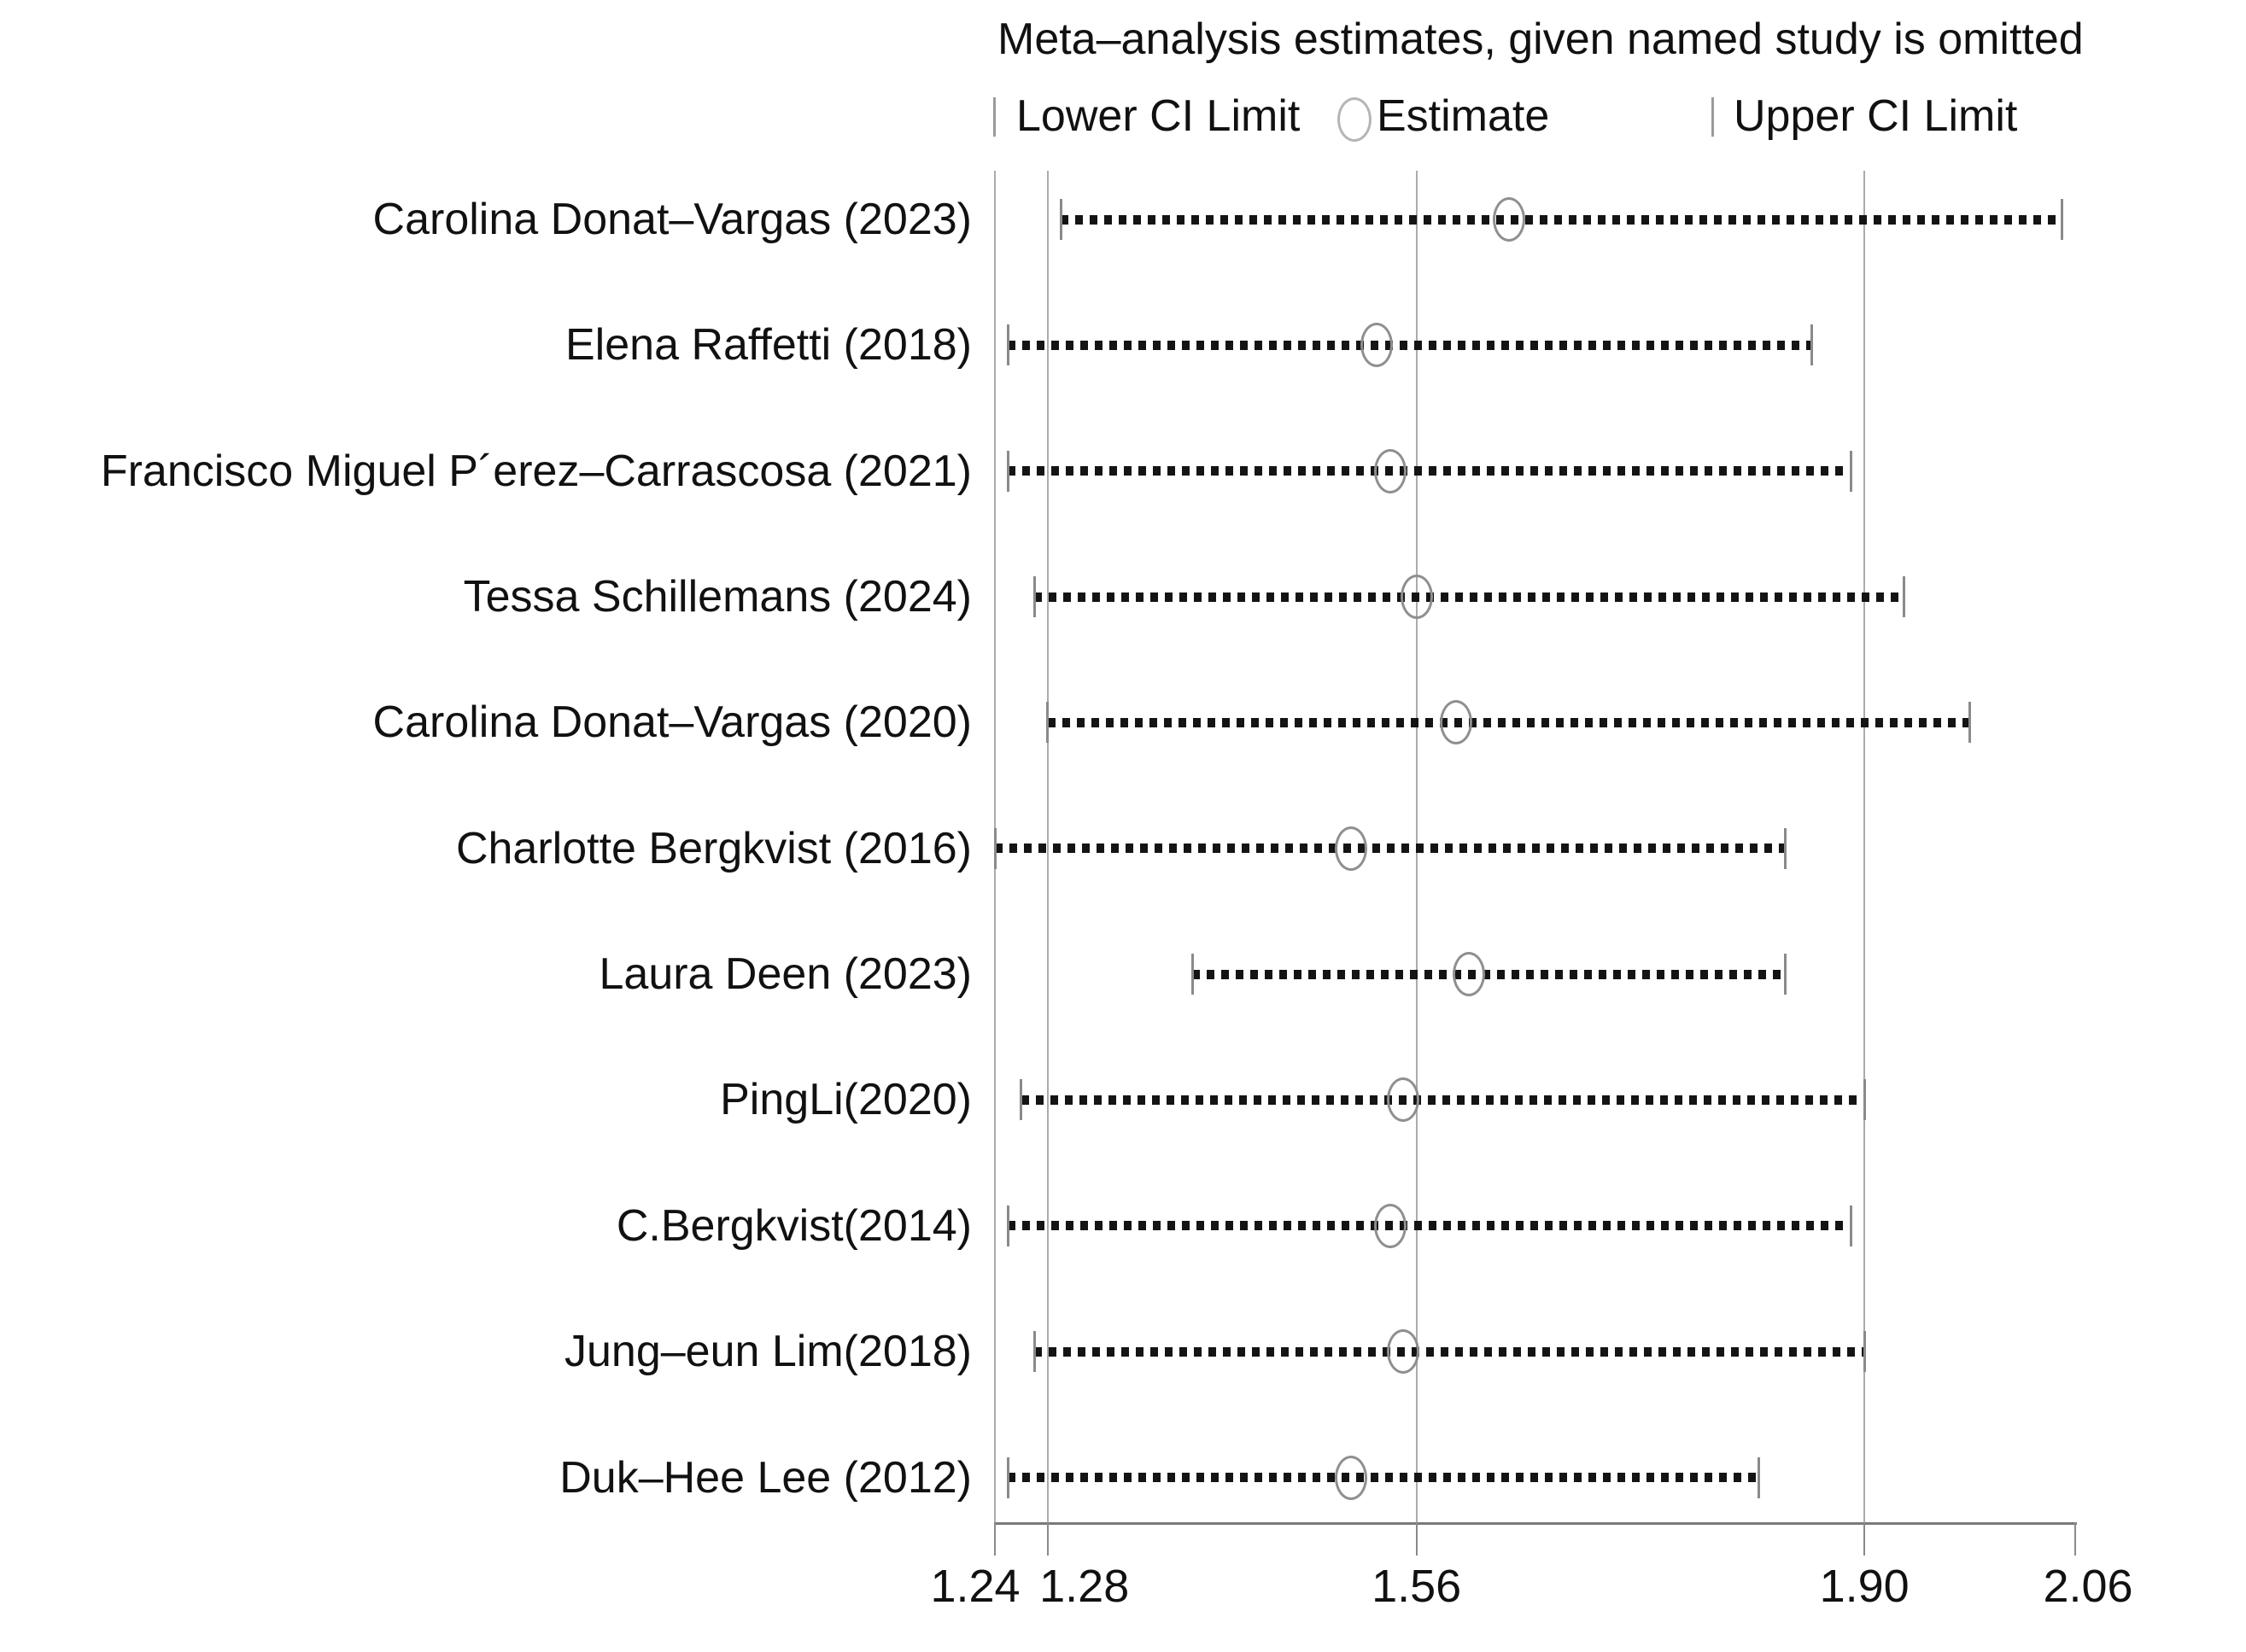 Image resolution: width=2246 pixels, height=1652 pixels. Describe the element at coordinates (794, 1225) in the screenshot. I see `study-label: C.Bergkvist(2014)` at that location.